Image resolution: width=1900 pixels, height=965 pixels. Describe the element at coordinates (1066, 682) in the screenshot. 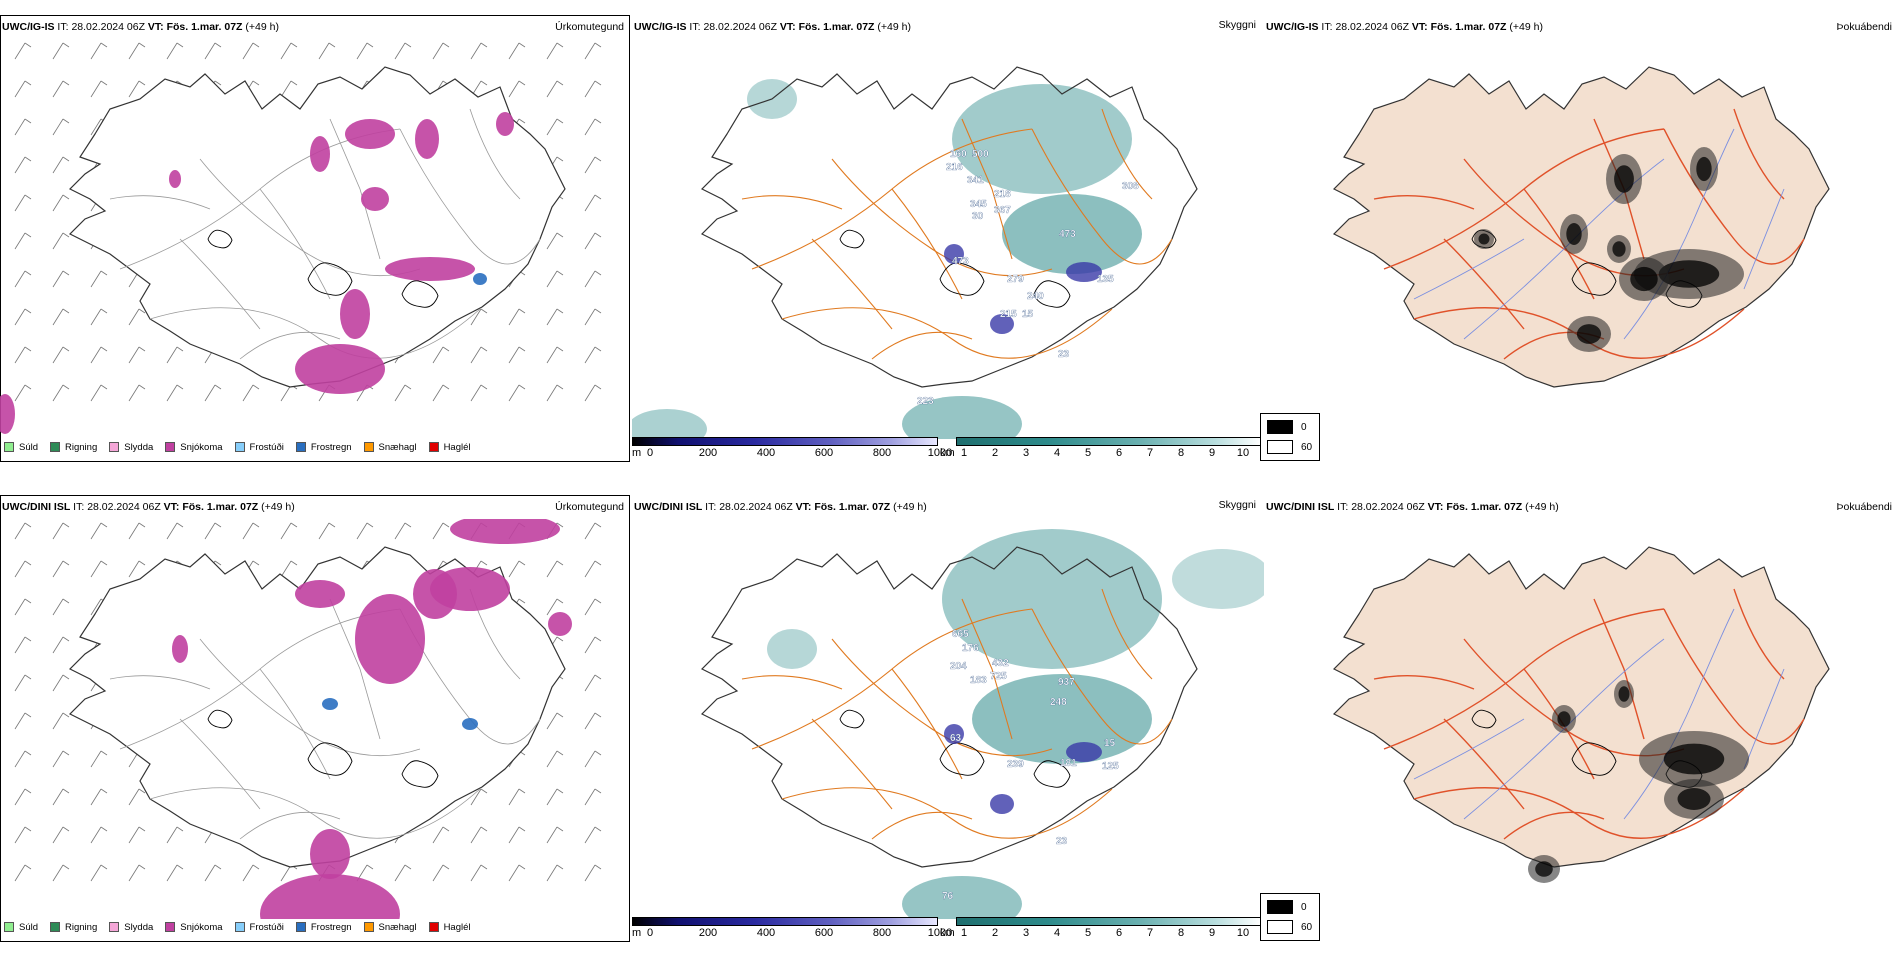

I see `cloud-base-label: 937` at that location.